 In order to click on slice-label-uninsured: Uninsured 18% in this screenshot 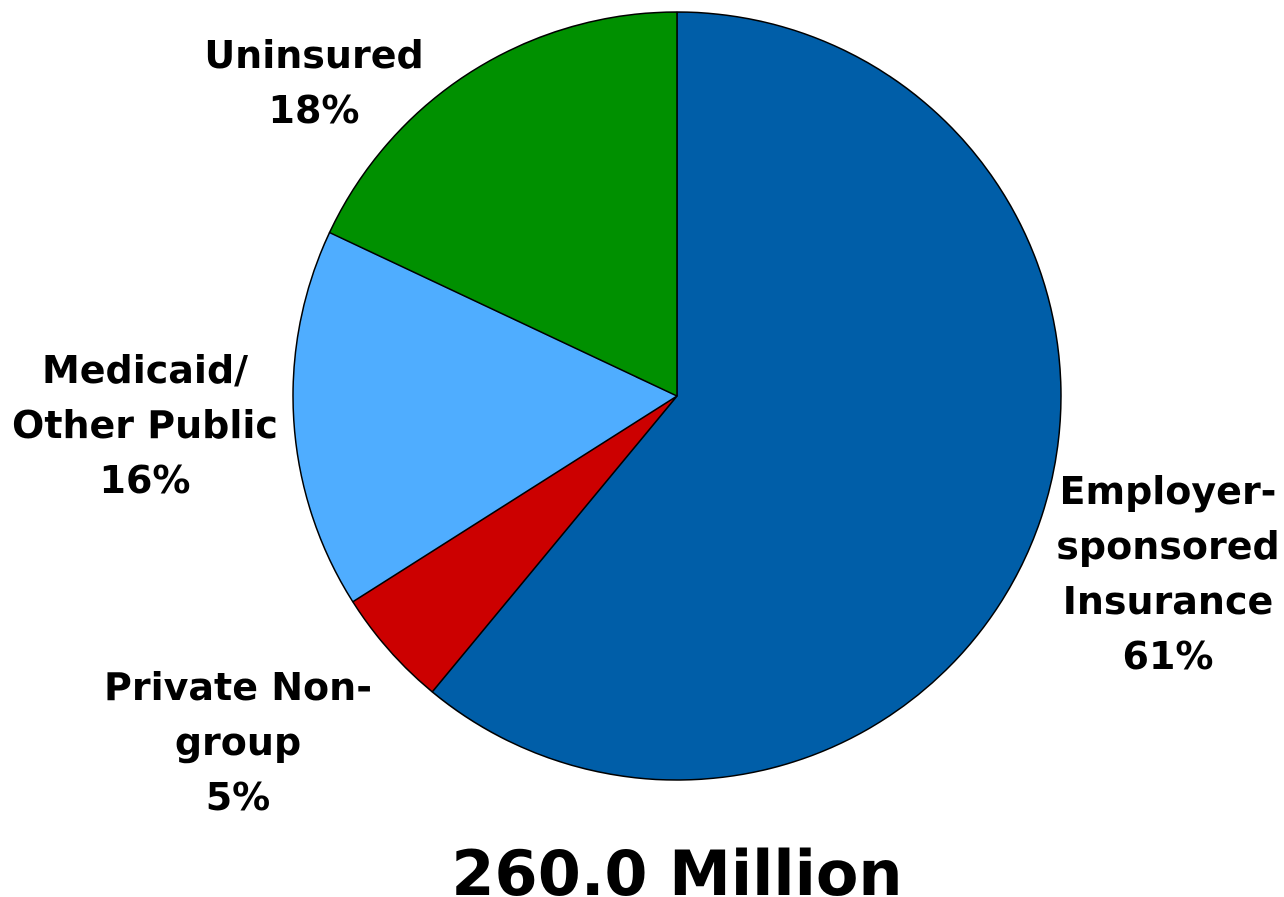, I will do `click(313, 82)`.